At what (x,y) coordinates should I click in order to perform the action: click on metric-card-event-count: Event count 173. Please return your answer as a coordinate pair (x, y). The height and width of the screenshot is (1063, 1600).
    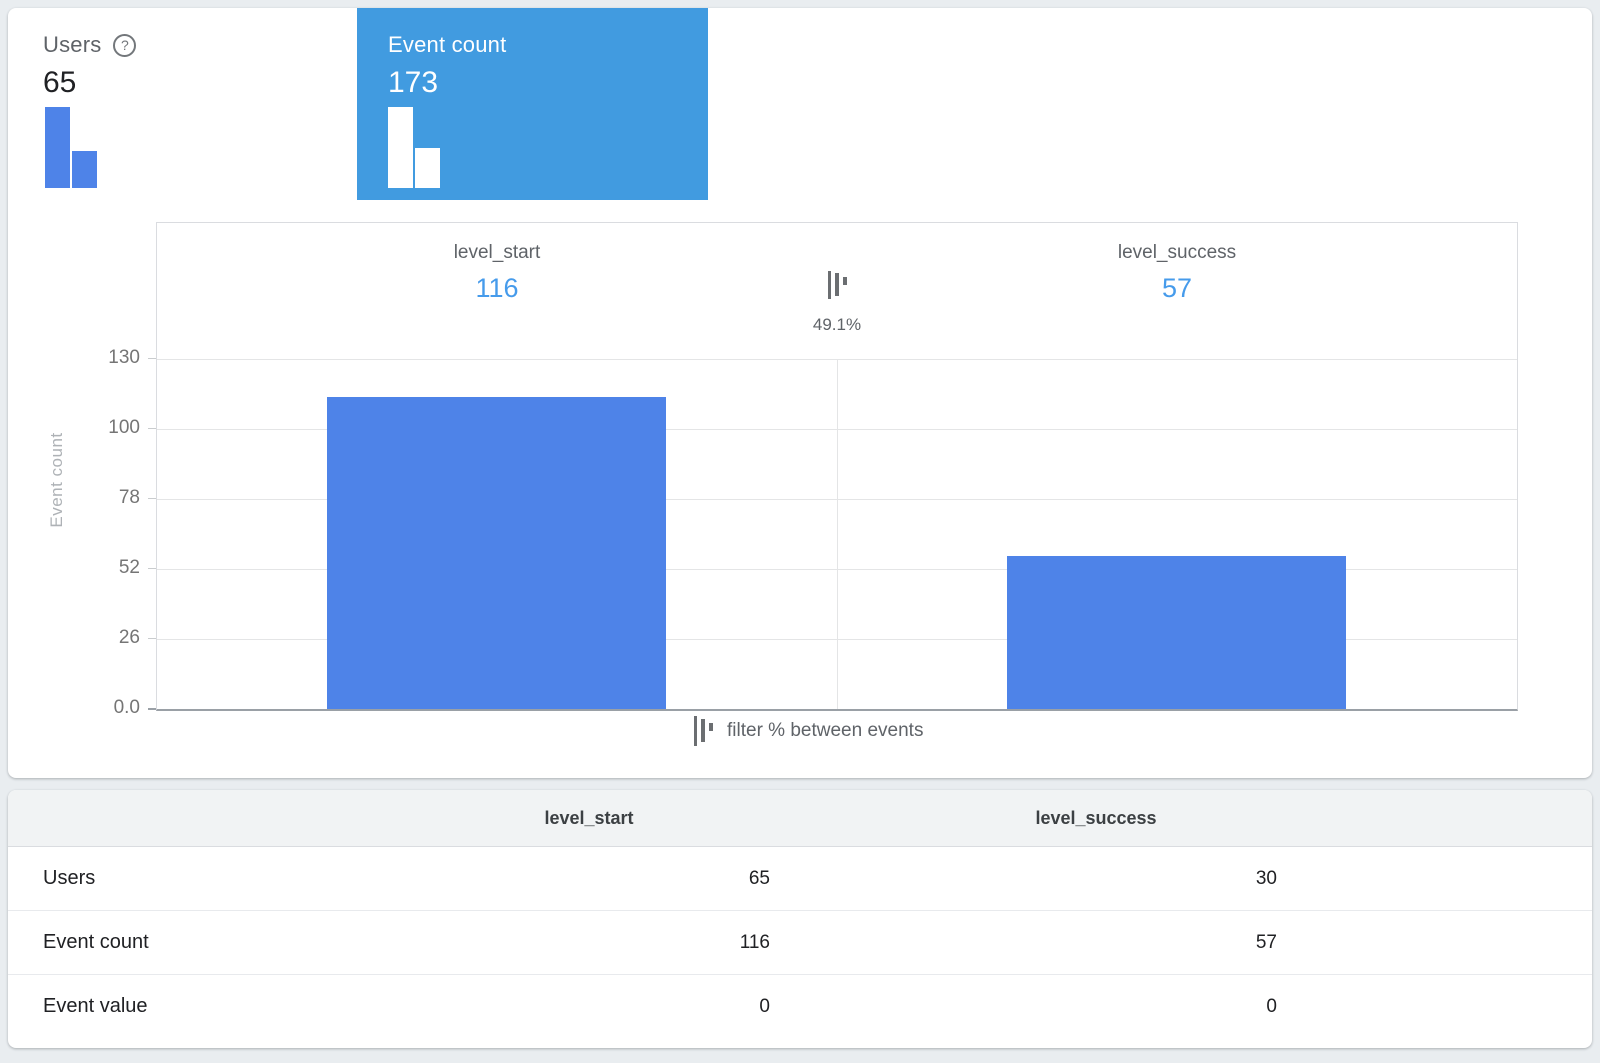
    Looking at the image, I should click on (532, 104).